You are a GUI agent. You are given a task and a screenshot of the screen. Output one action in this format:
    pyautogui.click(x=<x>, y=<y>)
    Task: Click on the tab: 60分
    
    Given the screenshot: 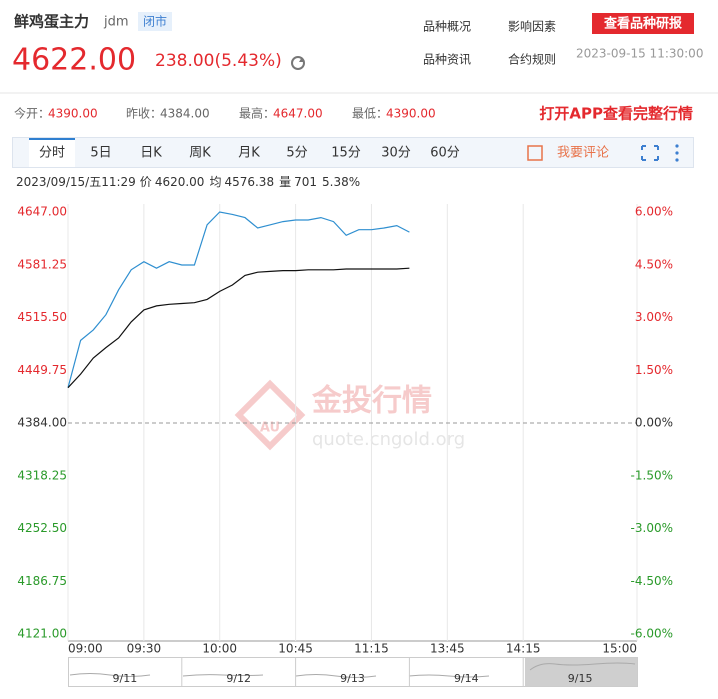 What is the action you would take?
    pyautogui.click(x=445, y=153)
    